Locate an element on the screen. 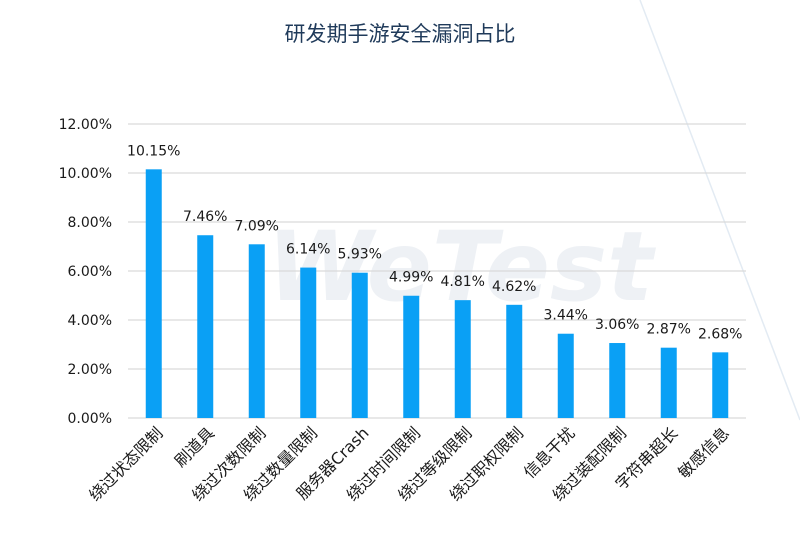 Image resolution: width=800 pixels, height=558 pixels. data-label: 6.14% is located at coordinates (308, 250).